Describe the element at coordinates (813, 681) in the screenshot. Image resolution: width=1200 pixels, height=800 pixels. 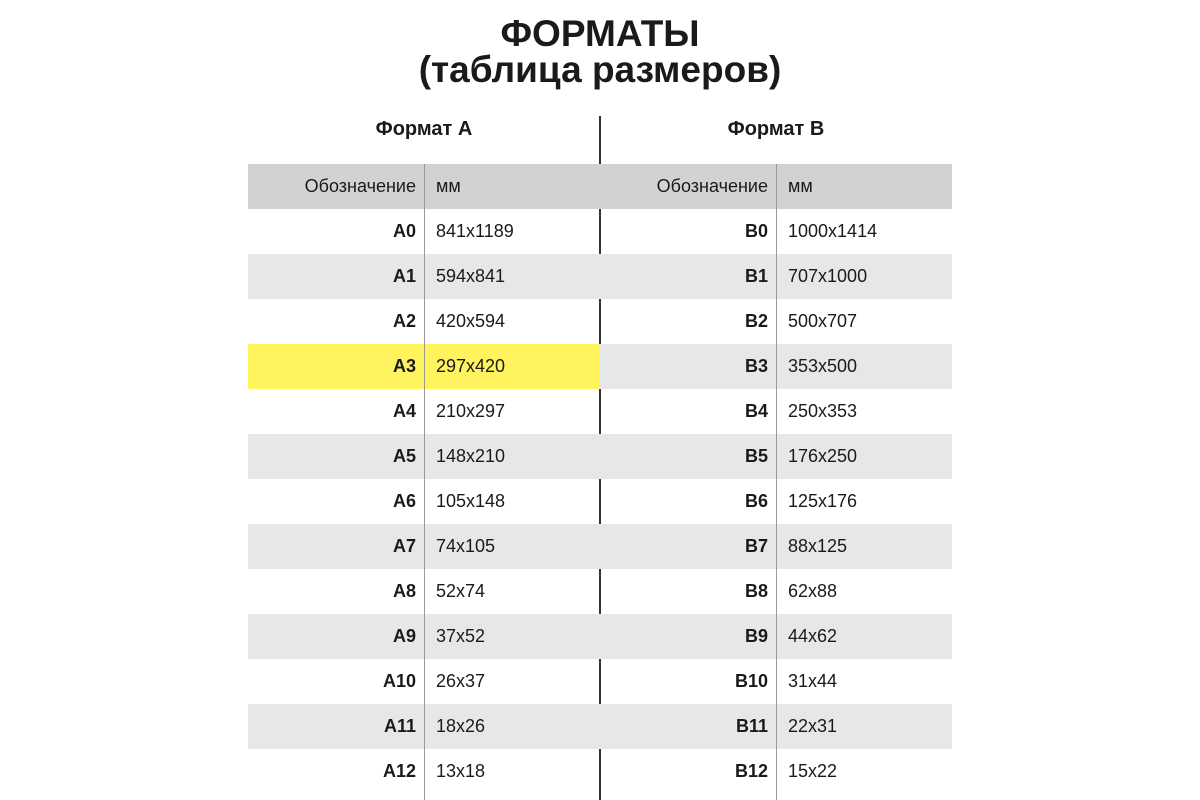
I see `format-size: 31x44` at that location.